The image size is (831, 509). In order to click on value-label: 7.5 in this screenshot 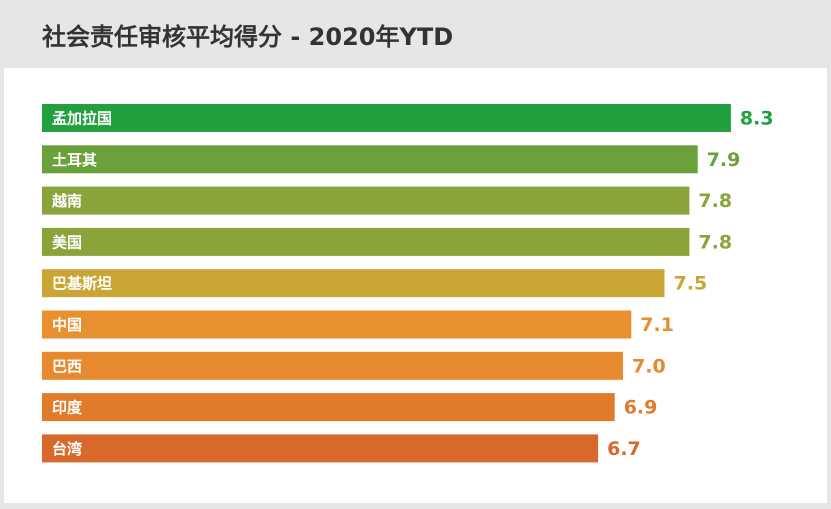, I will do `click(691, 284)`.